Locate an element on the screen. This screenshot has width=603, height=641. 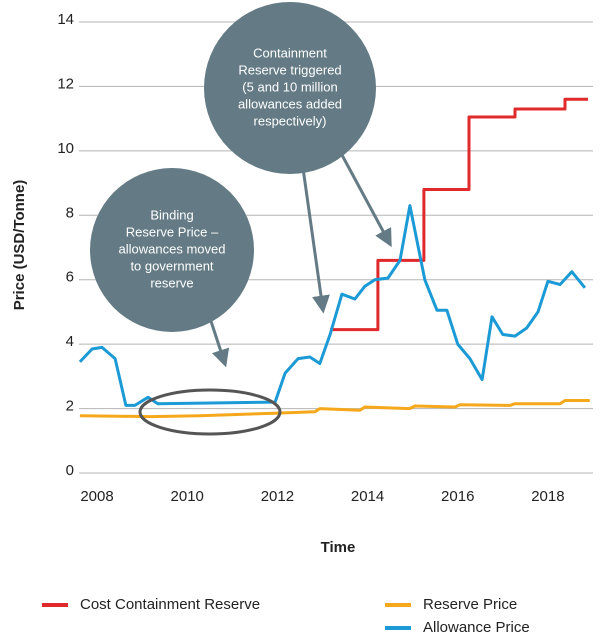
y-tick-label: 2 is located at coordinates (70, 406).